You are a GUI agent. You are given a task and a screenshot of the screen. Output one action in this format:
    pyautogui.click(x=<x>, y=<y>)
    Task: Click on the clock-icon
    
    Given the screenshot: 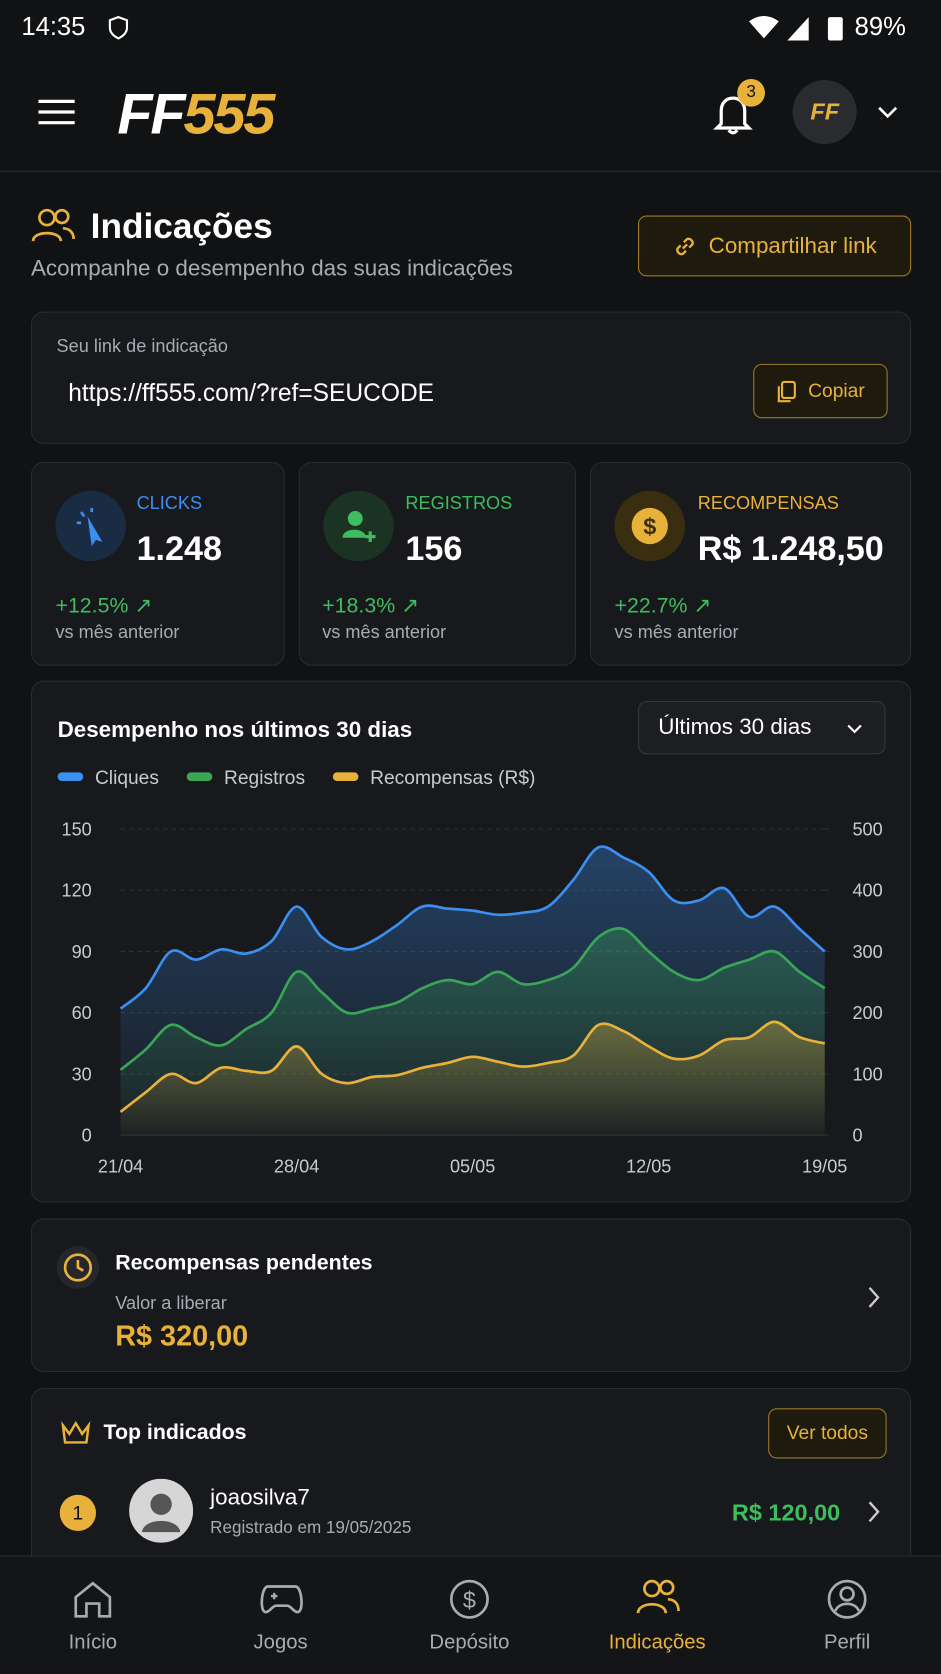 What is the action you would take?
    pyautogui.click(x=78, y=1267)
    